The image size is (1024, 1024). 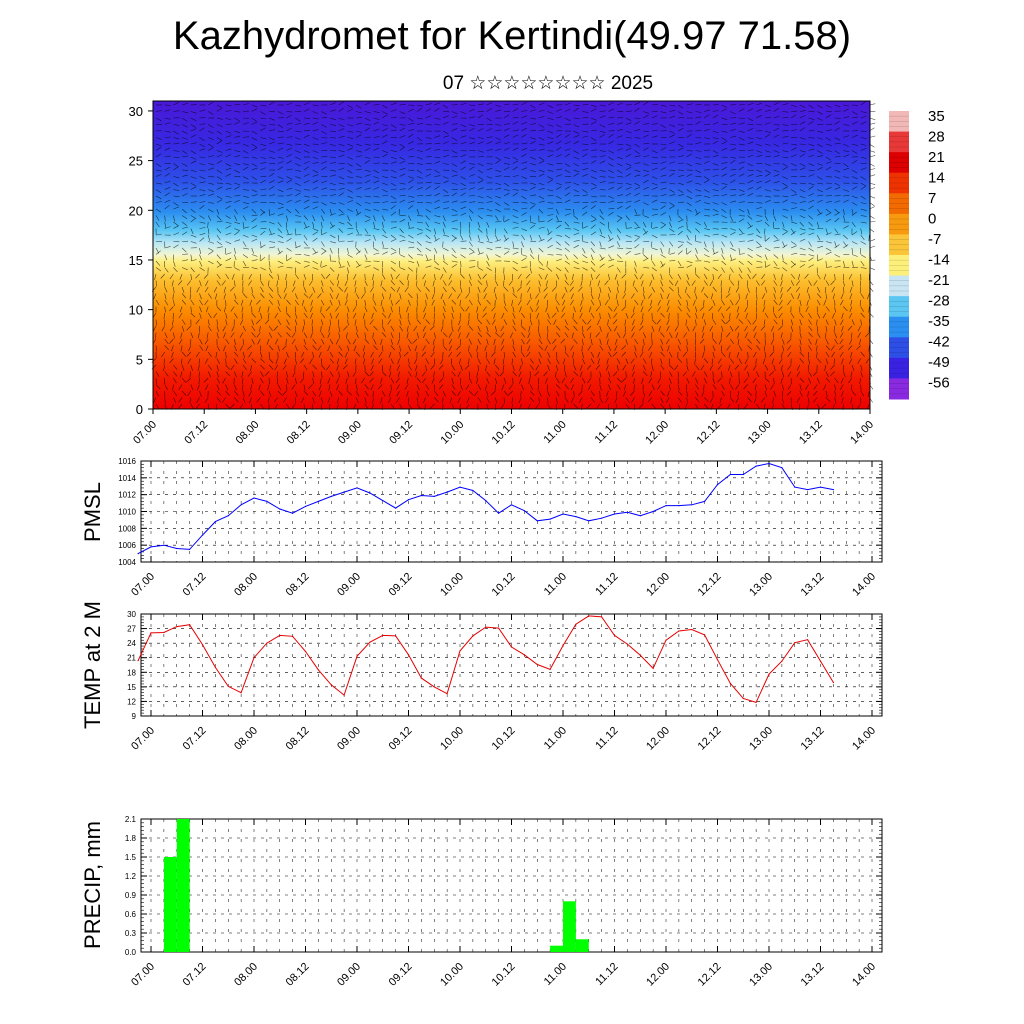 I want to click on x-tick-label: 13.12, so click(x=813, y=739).